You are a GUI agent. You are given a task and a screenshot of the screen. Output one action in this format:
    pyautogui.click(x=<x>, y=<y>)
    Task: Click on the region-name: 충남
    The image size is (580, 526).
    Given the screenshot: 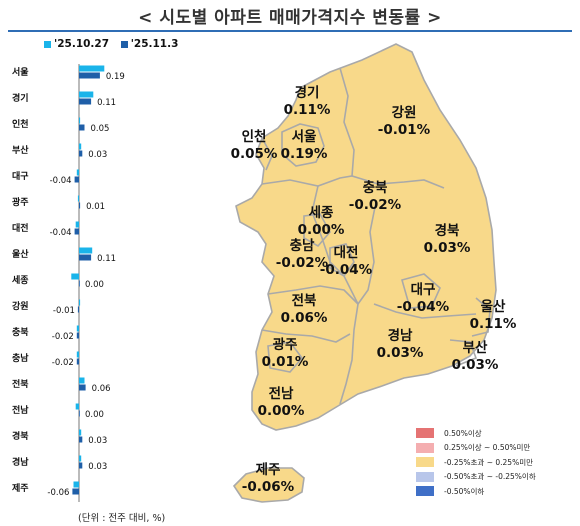 What is the action you would take?
    pyautogui.click(x=302, y=245)
    